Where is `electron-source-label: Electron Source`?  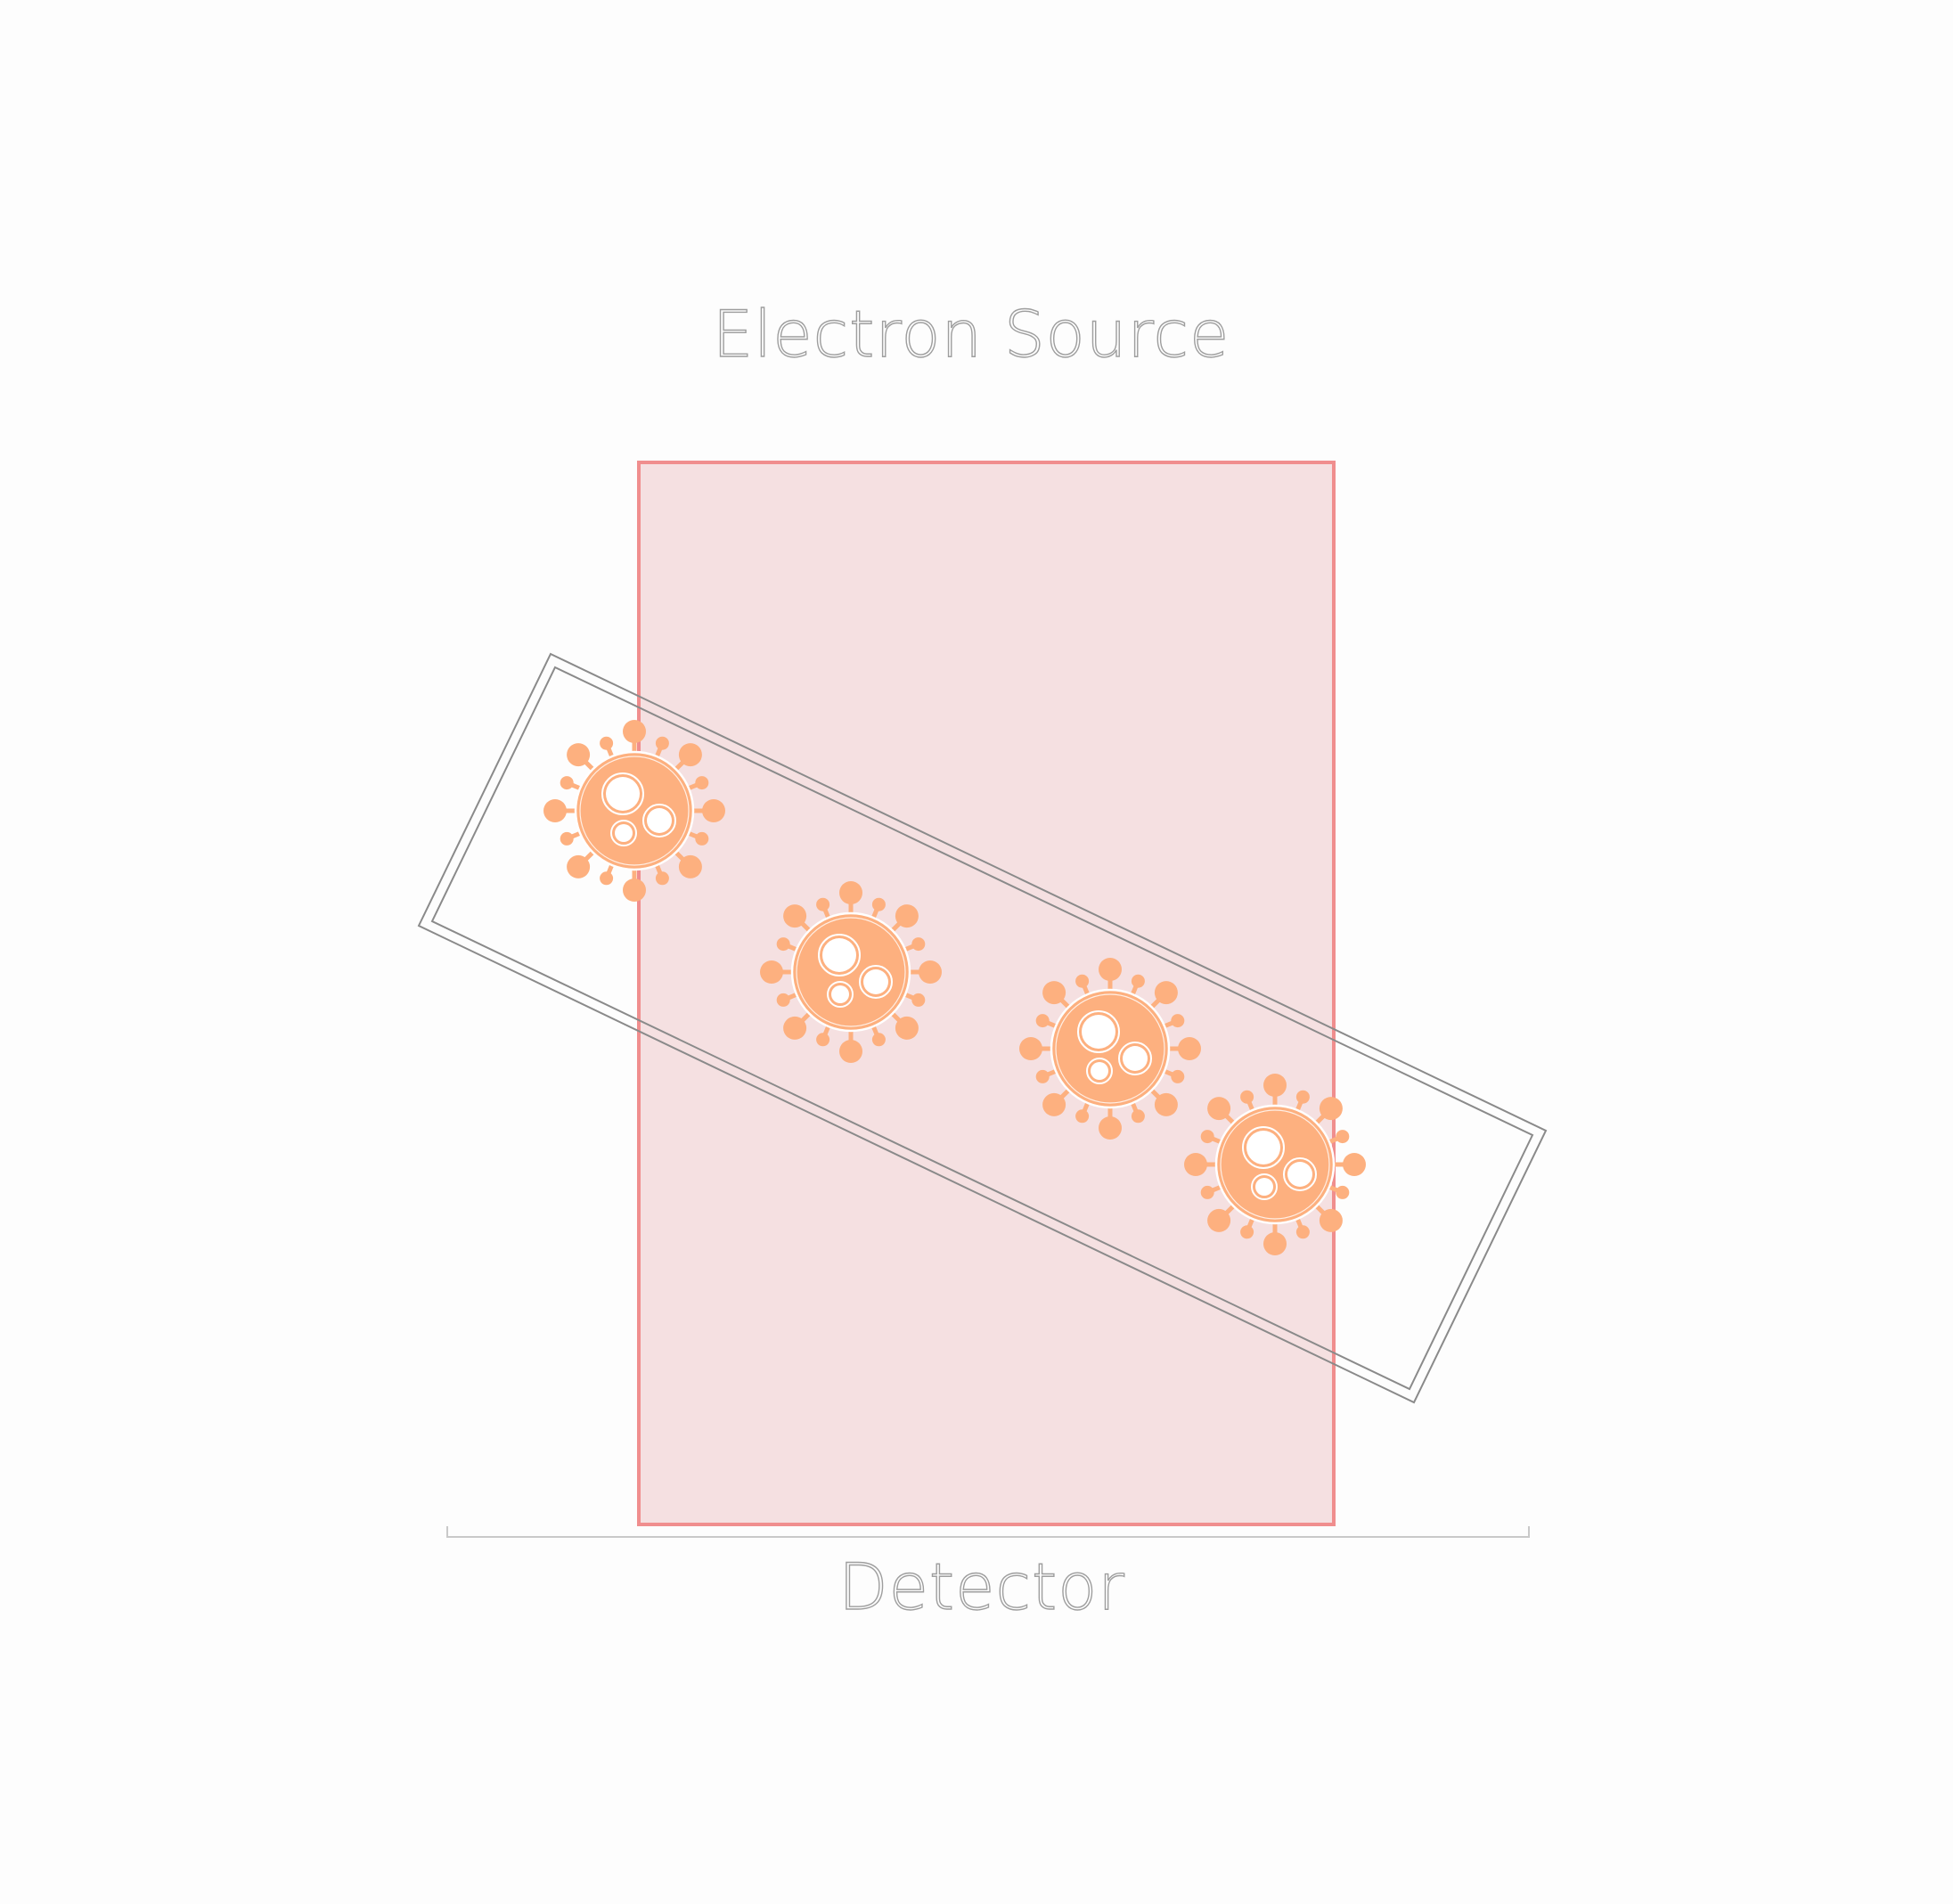 electron-source-label: Electron Source is located at coordinates (971, 334).